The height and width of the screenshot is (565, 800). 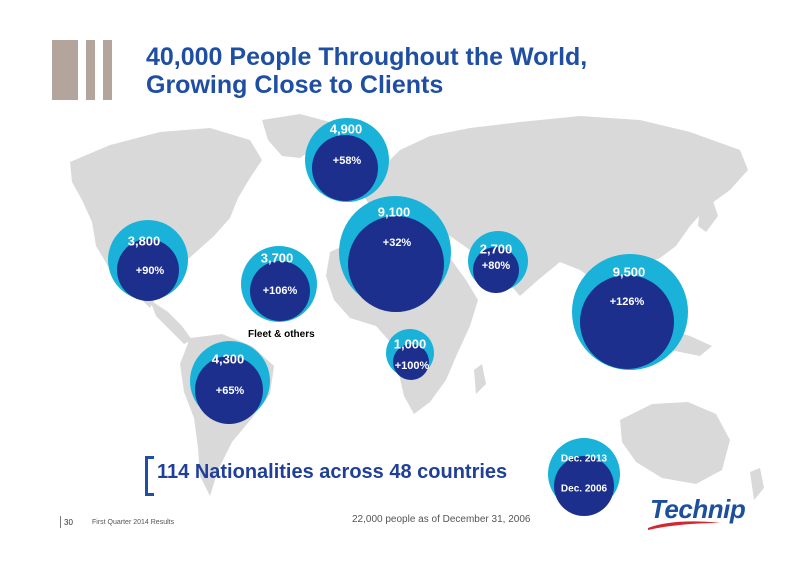 What do you see at coordinates (708, 215) in the screenshot?
I see `japan` at bounding box center [708, 215].